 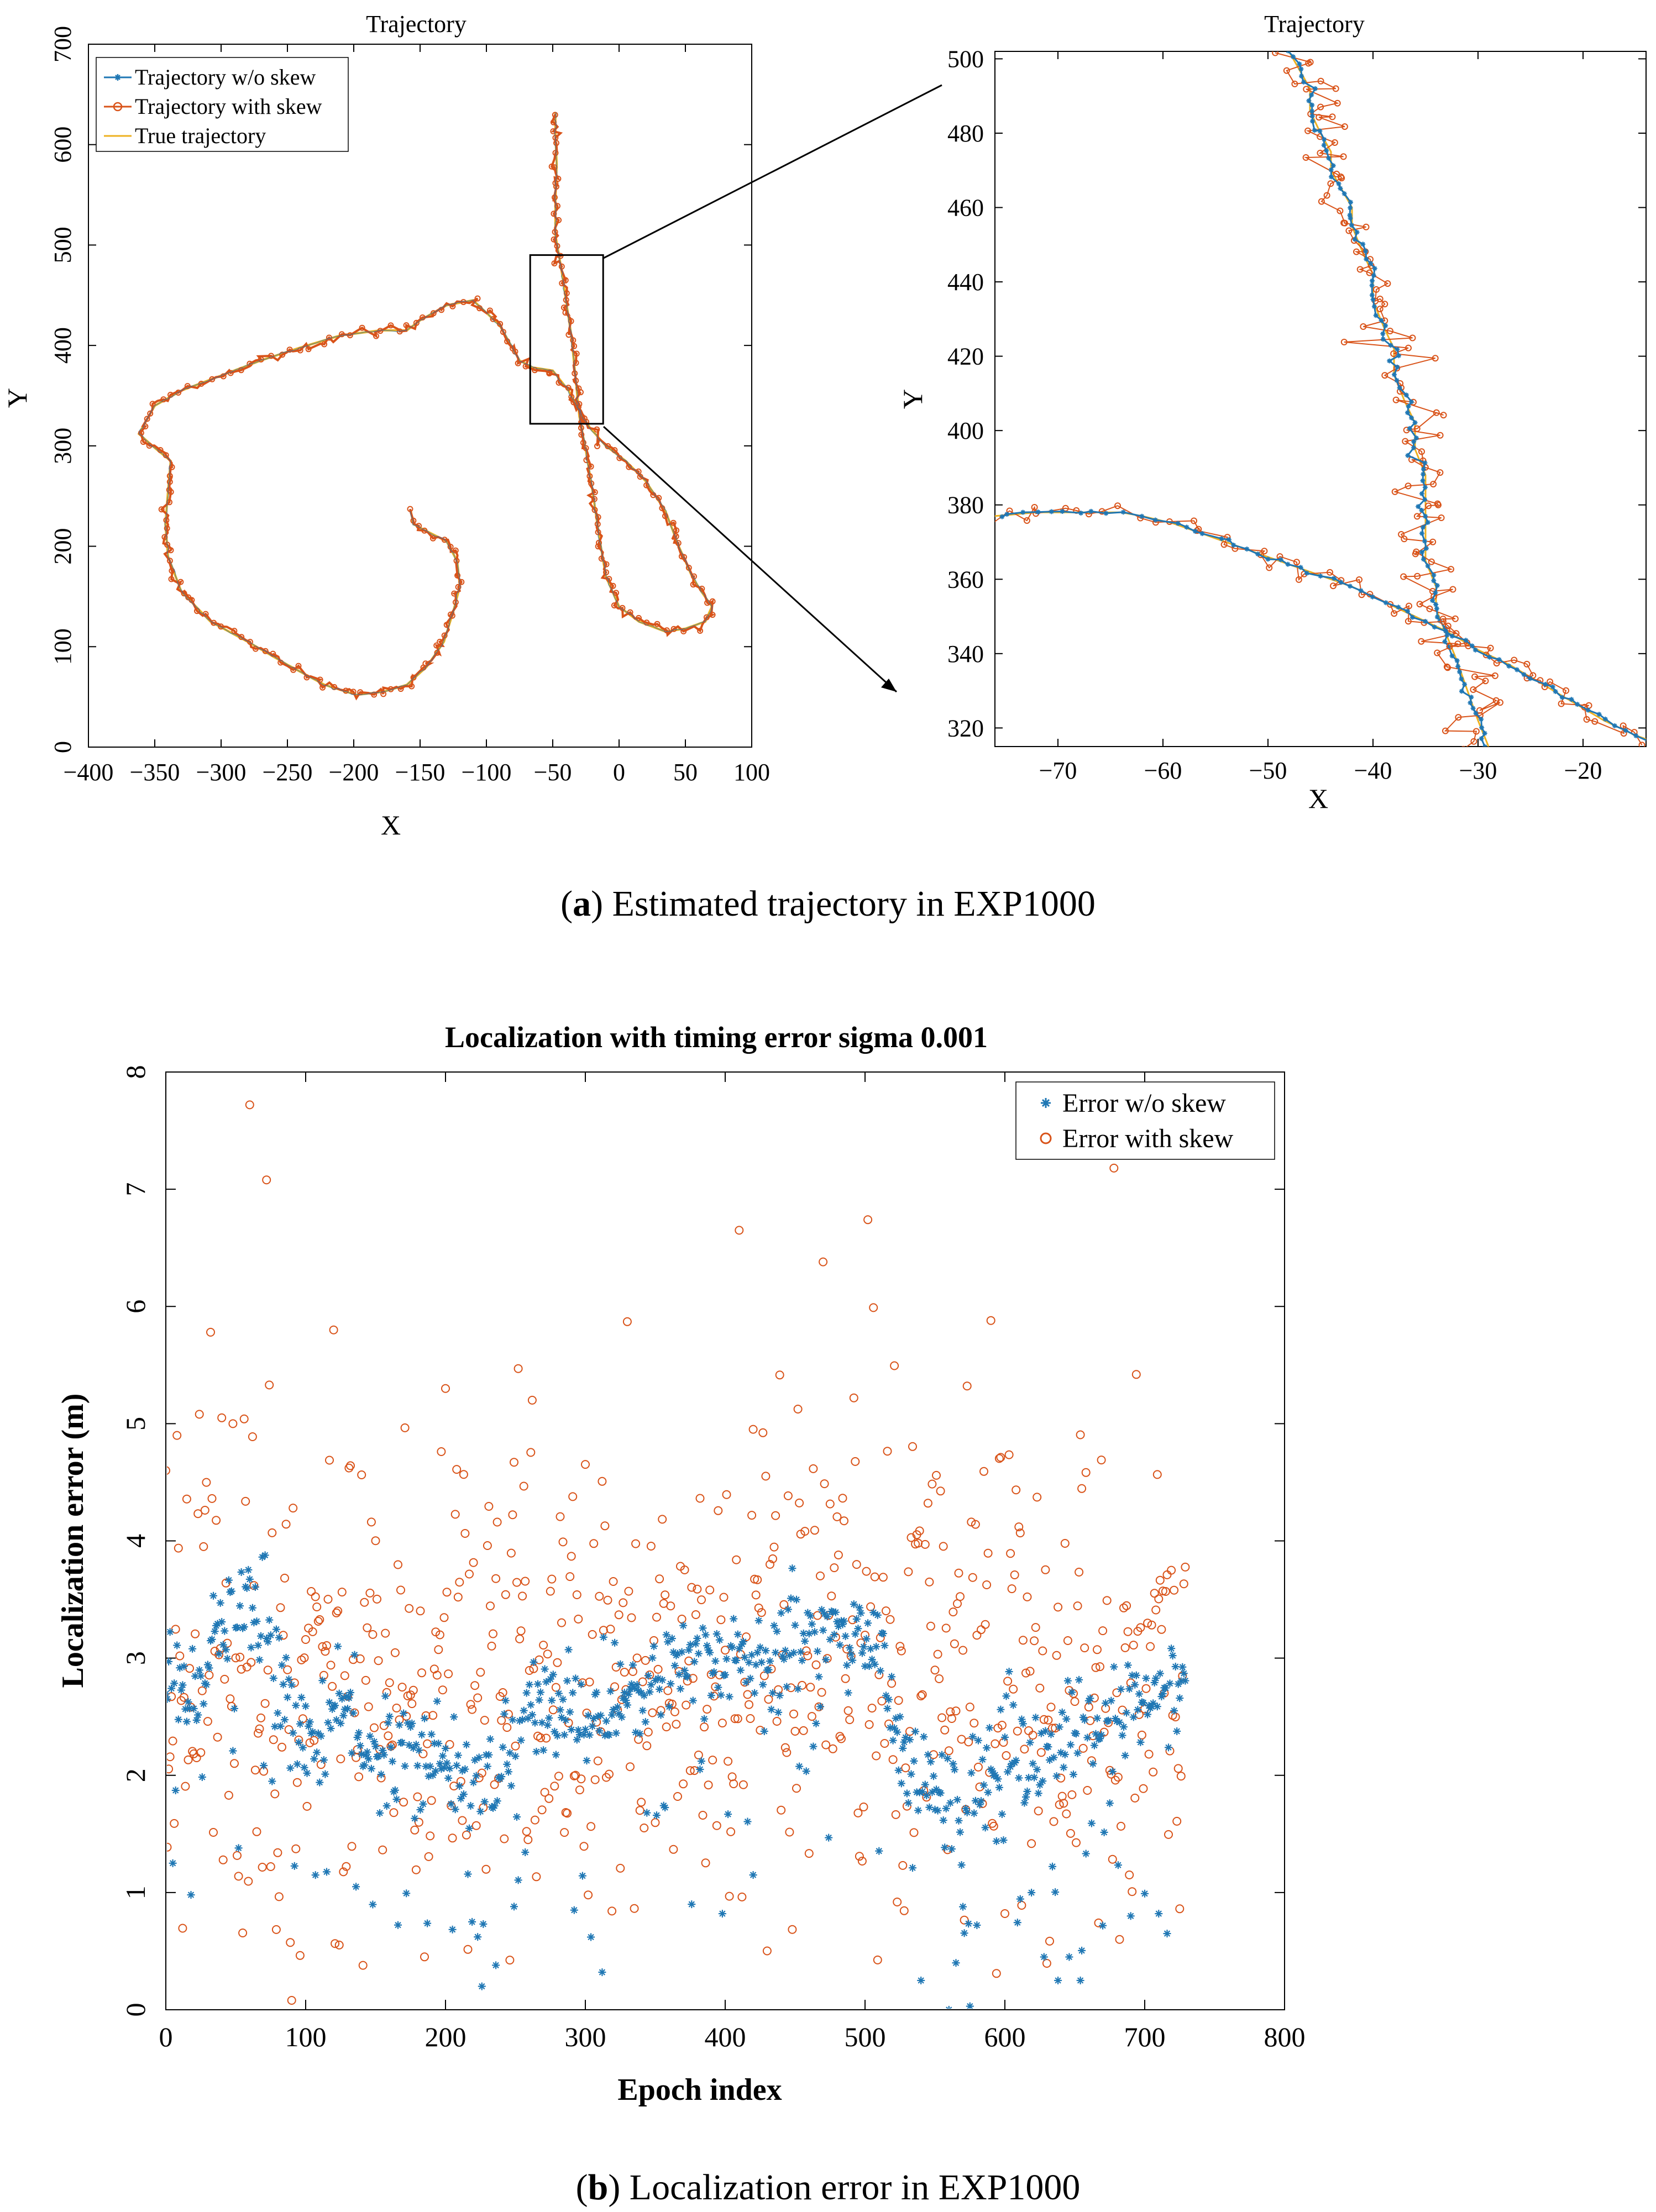 What do you see at coordinates (965, 728) in the screenshot?
I see `trajectory-zoom-ytick-label: 320` at bounding box center [965, 728].